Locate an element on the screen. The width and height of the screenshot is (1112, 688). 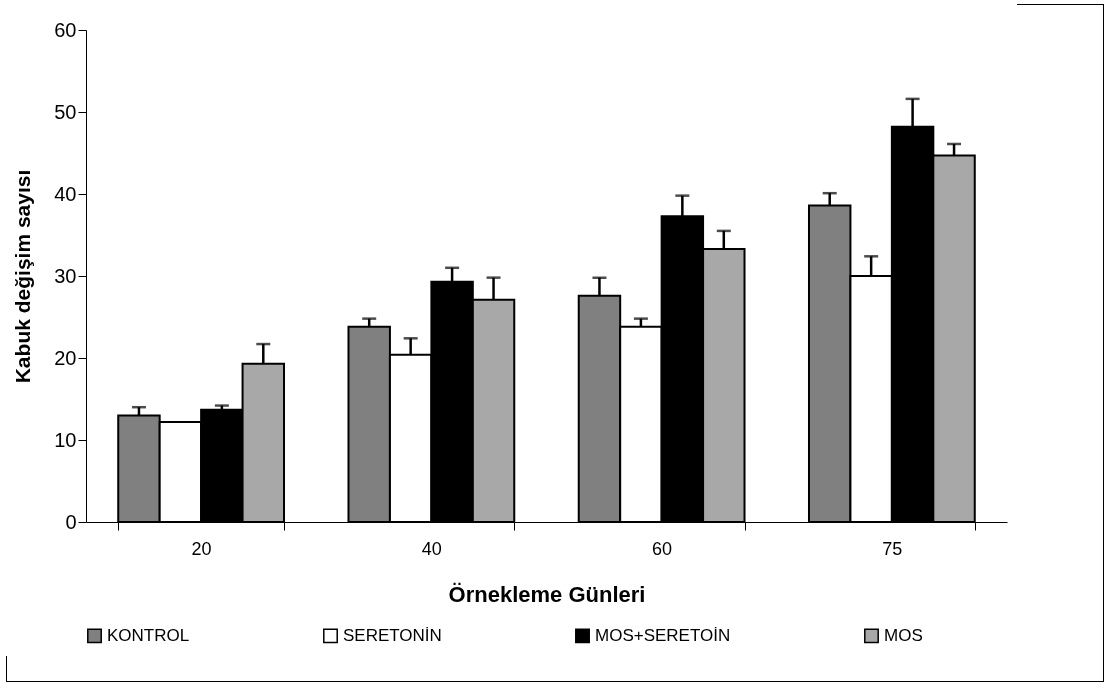
y-tick-label: 30 is located at coordinates (65, 275).